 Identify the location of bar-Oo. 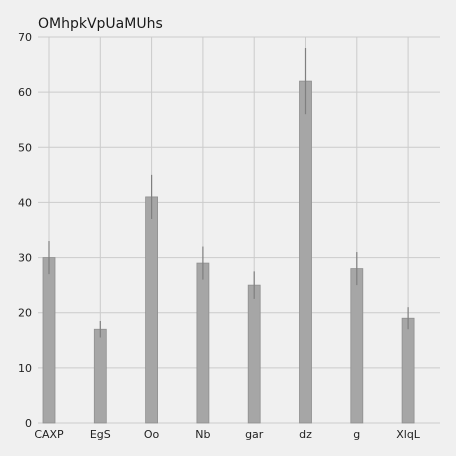
(152, 310).